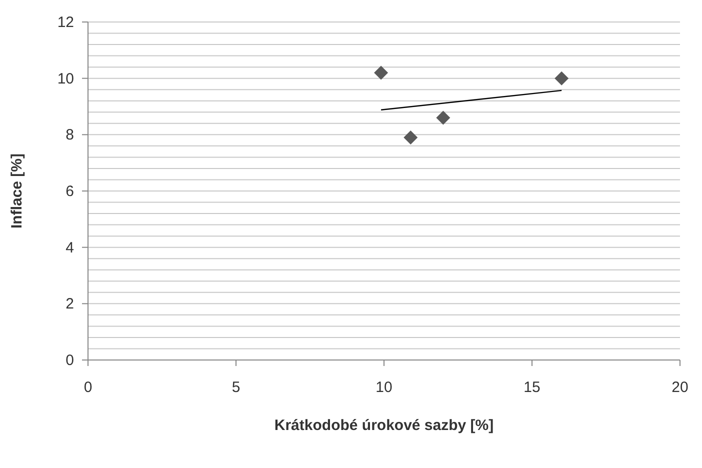  I want to click on x-tick-label: 15, so click(532, 387).